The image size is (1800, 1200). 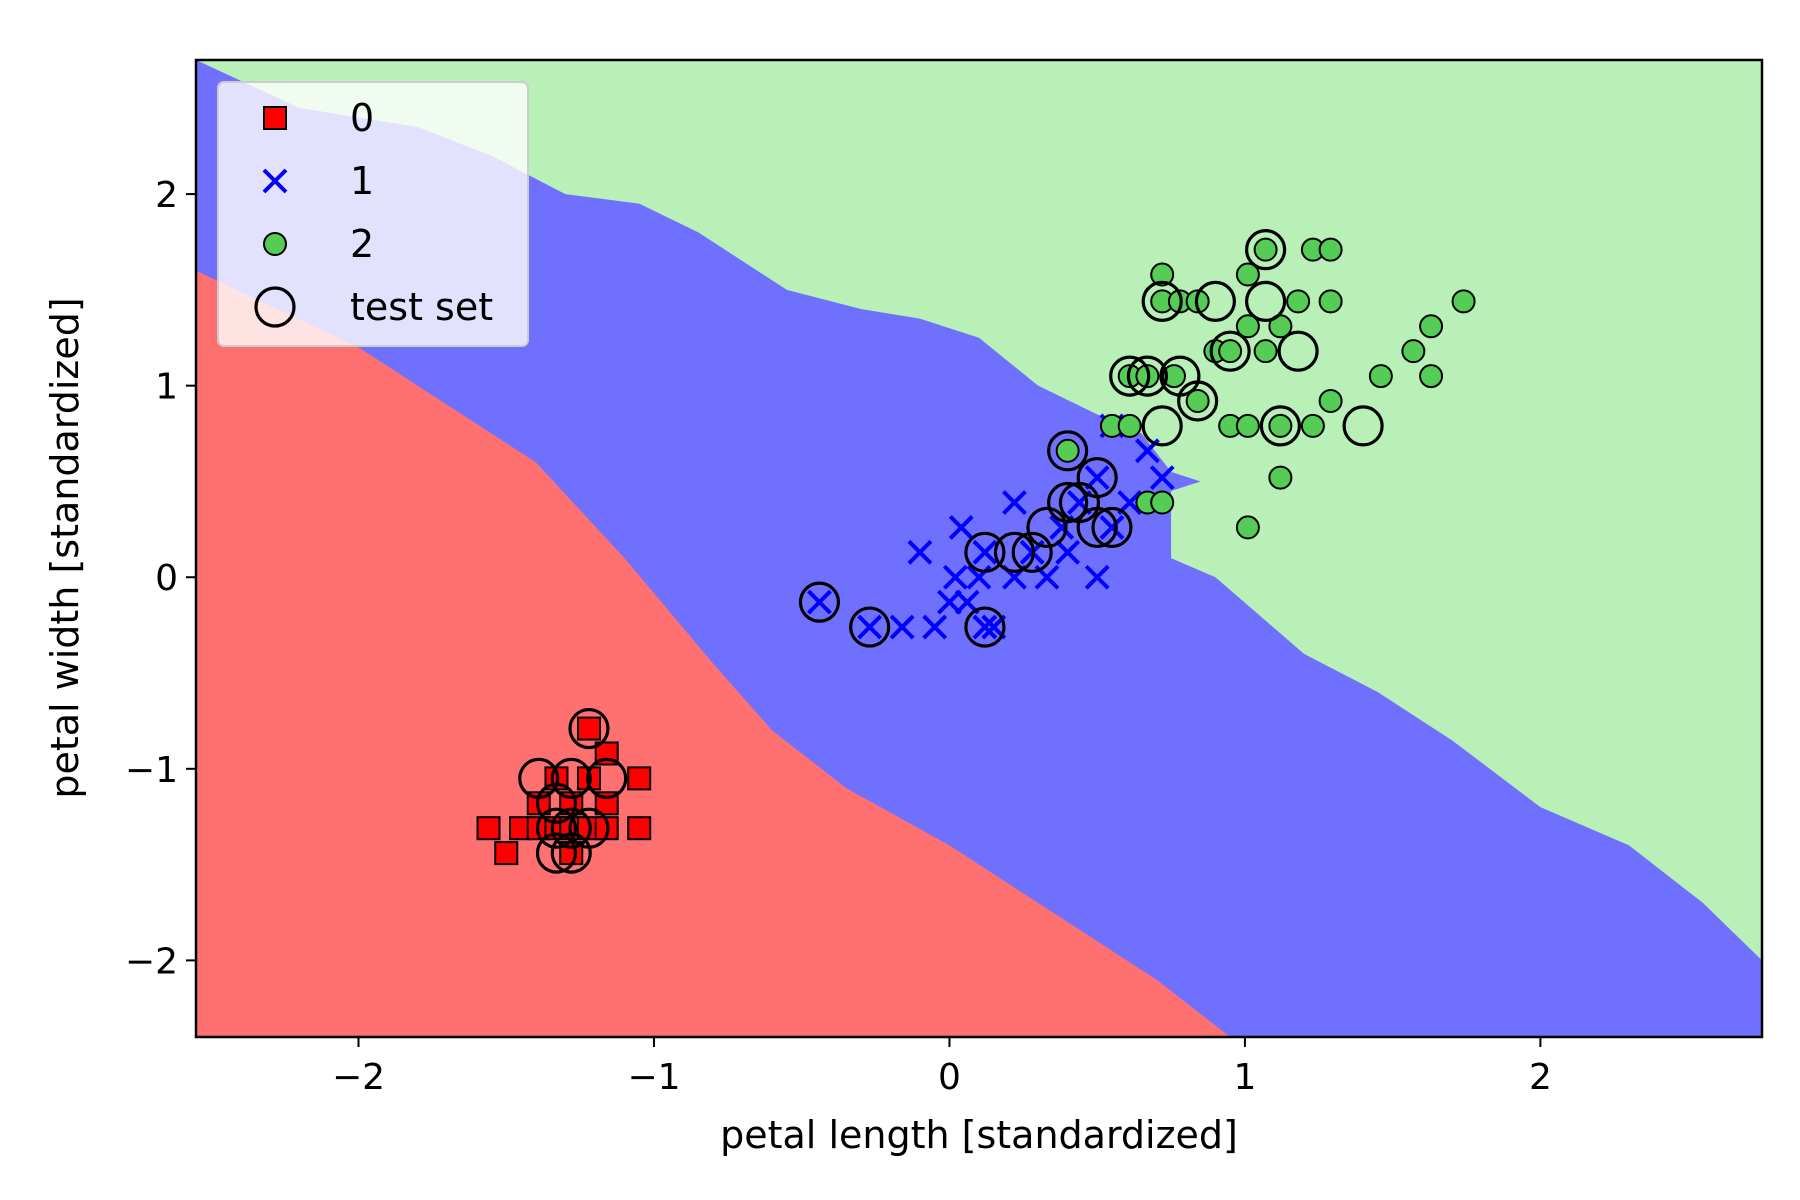 I want to click on x-tick-label: 1, so click(x=1244, y=1077).